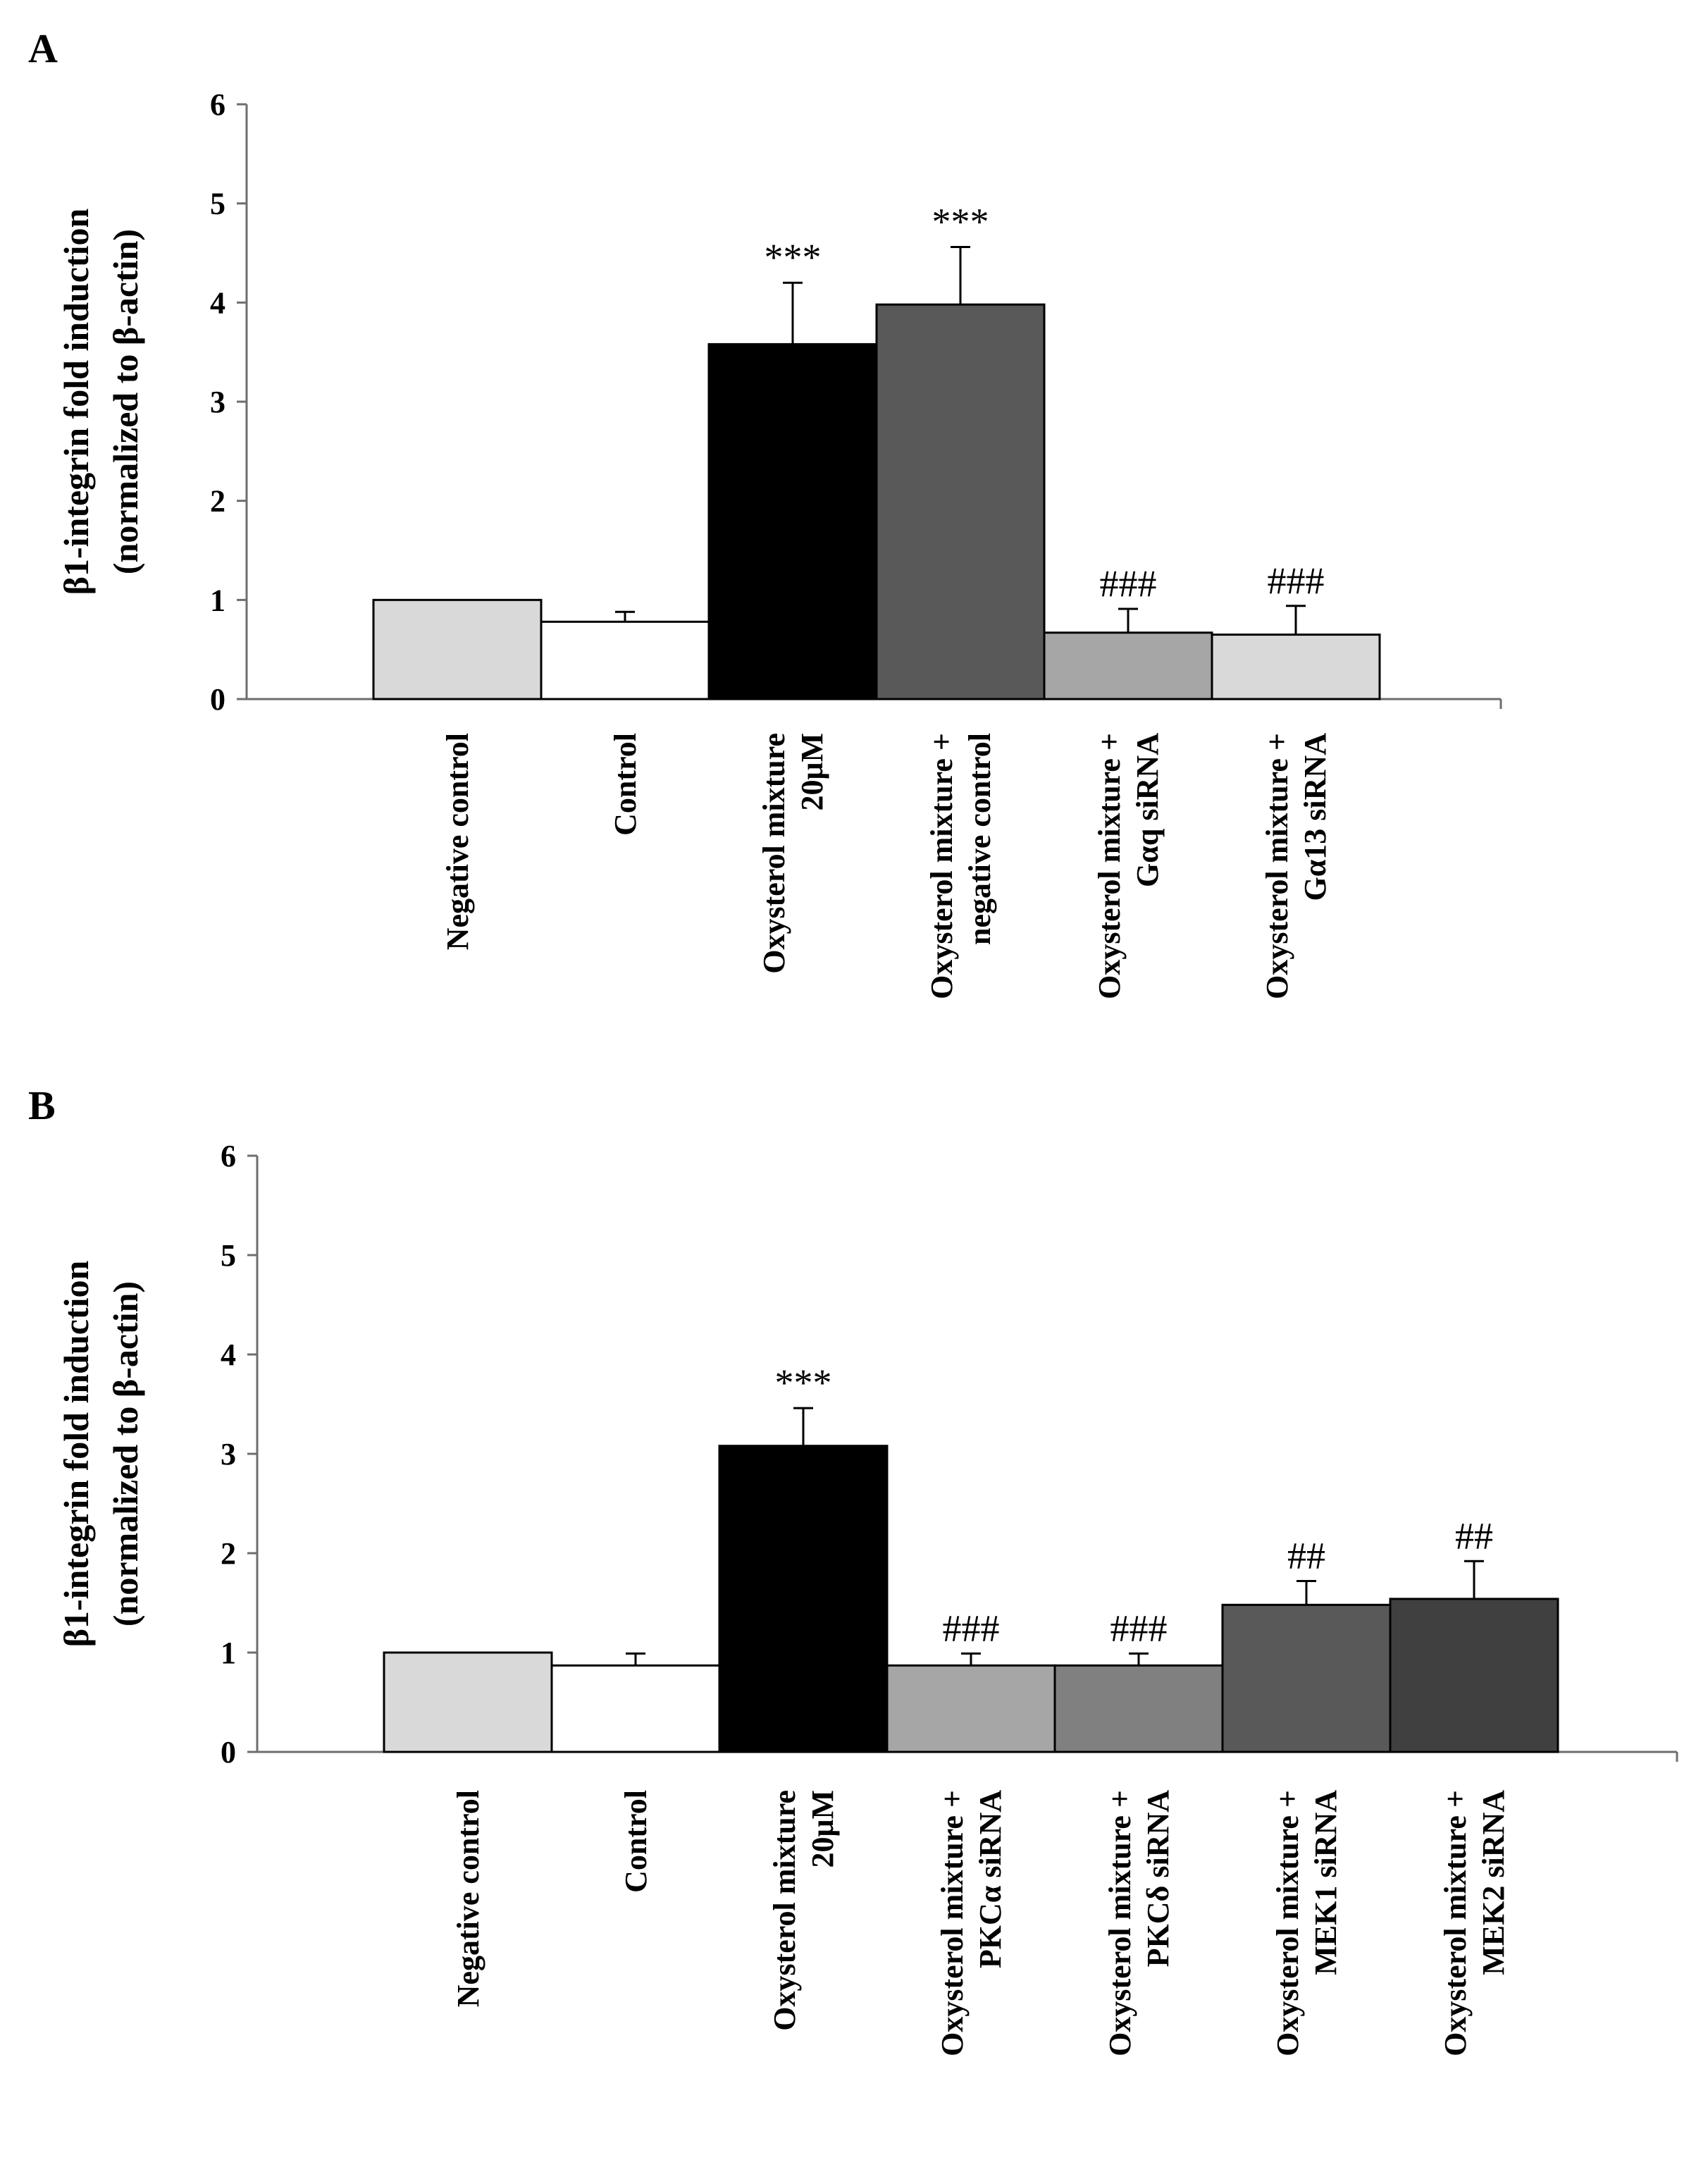 Image resolution: width=1708 pixels, height=2167 pixels. I want to click on panel-a-ylabel-line-1: β1-integrin fold induction, so click(76, 401).